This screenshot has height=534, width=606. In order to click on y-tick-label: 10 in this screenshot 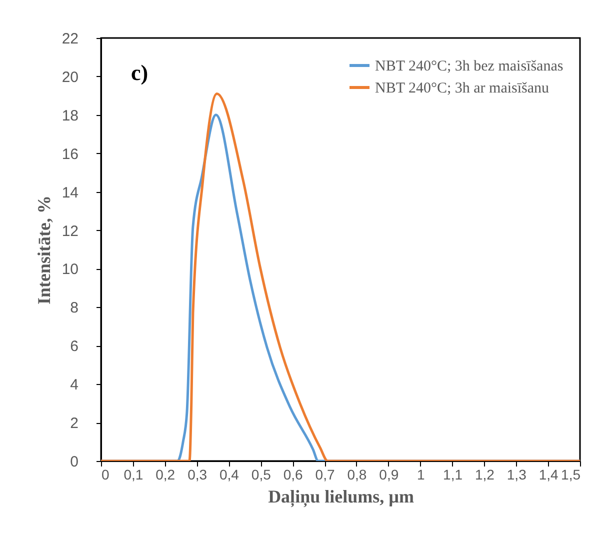, I will do `click(70, 269)`.